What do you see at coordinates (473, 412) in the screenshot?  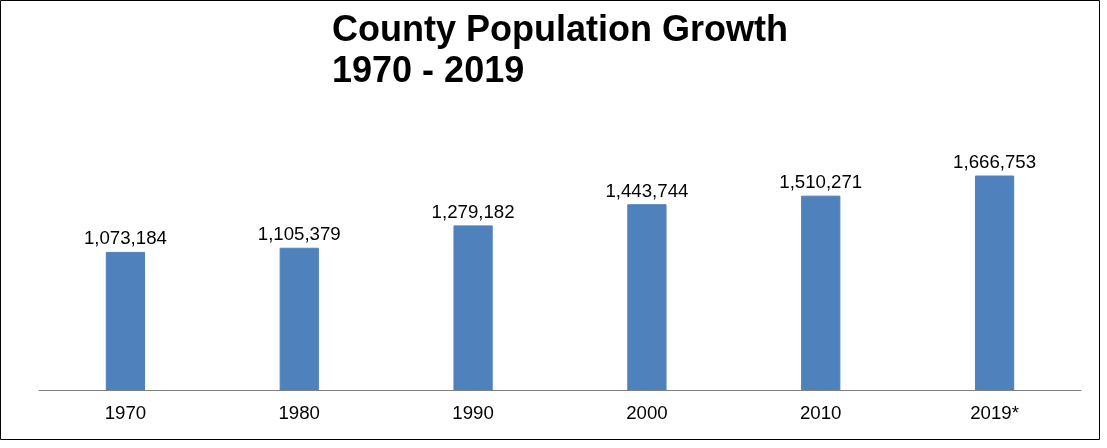 I see `x-tick-label: 1990` at bounding box center [473, 412].